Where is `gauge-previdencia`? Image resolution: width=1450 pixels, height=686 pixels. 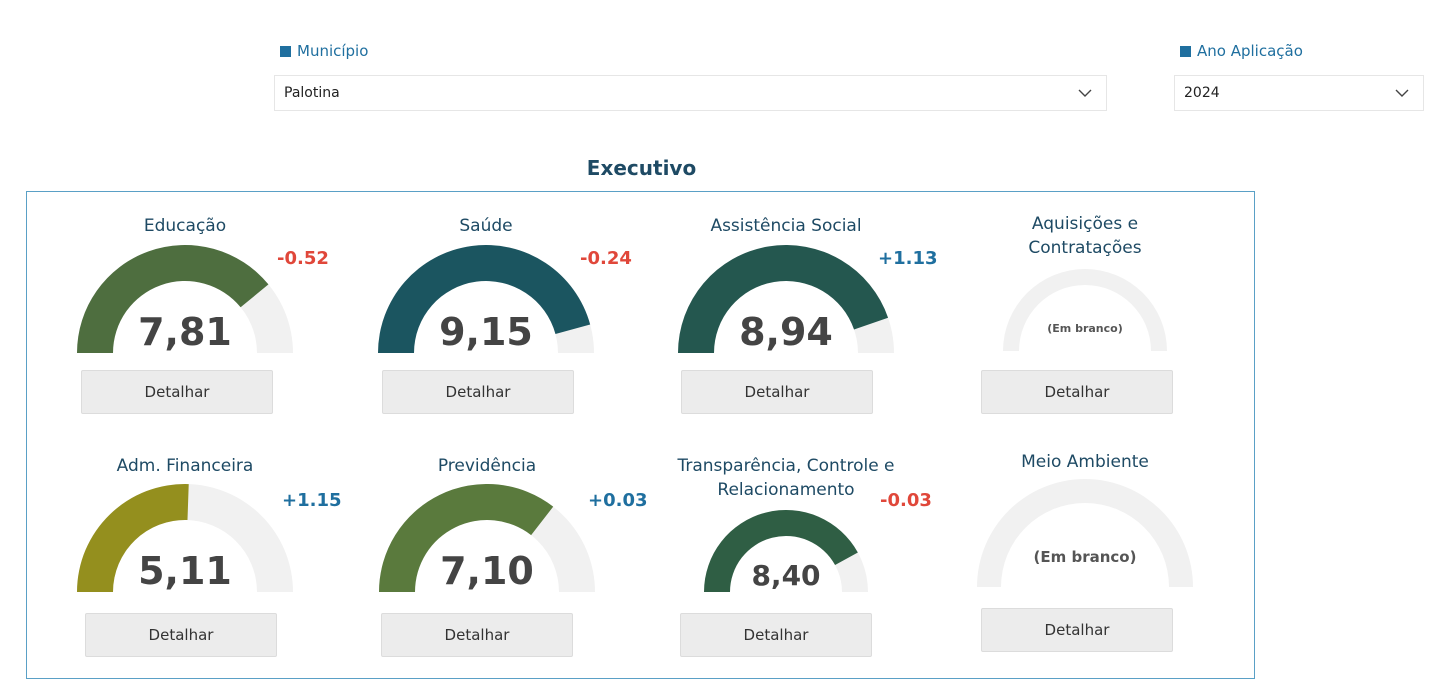
gauge-previdencia is located at coordinates (487, 538).